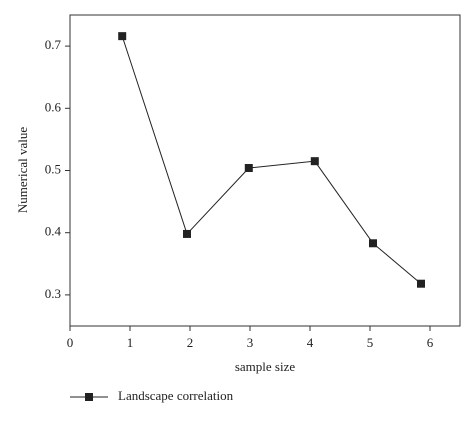 This screenshot has height=423, width=474. Describe the element at coordinates (22, 170) in the screenshot. I see `y-axis-label: Numerical value` at that location.